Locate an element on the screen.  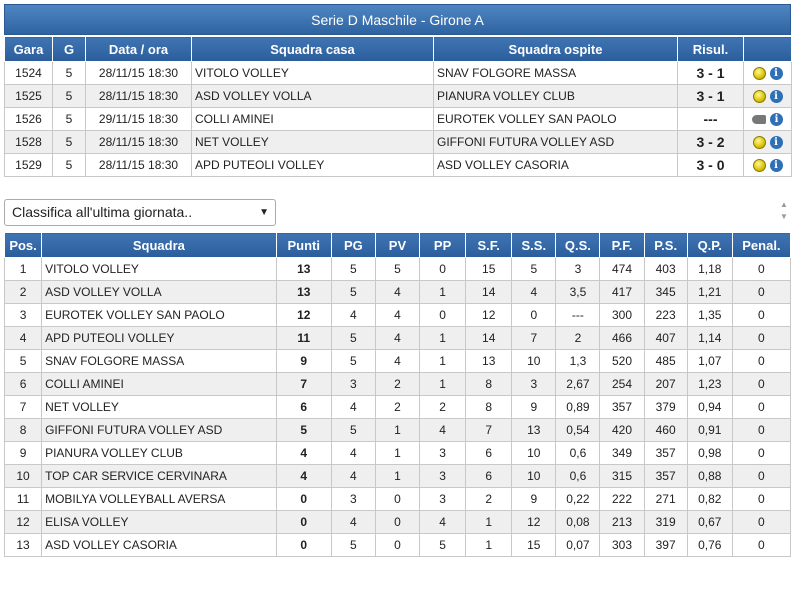
standings-qs: 0,22 is located at coordinates (578, 499).